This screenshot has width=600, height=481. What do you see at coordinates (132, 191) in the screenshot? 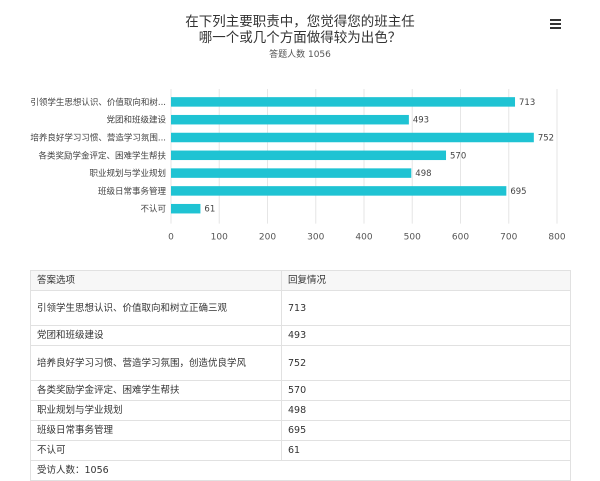
I see `category-label: 班级日常事务管理` at bounding box center [132, 191].